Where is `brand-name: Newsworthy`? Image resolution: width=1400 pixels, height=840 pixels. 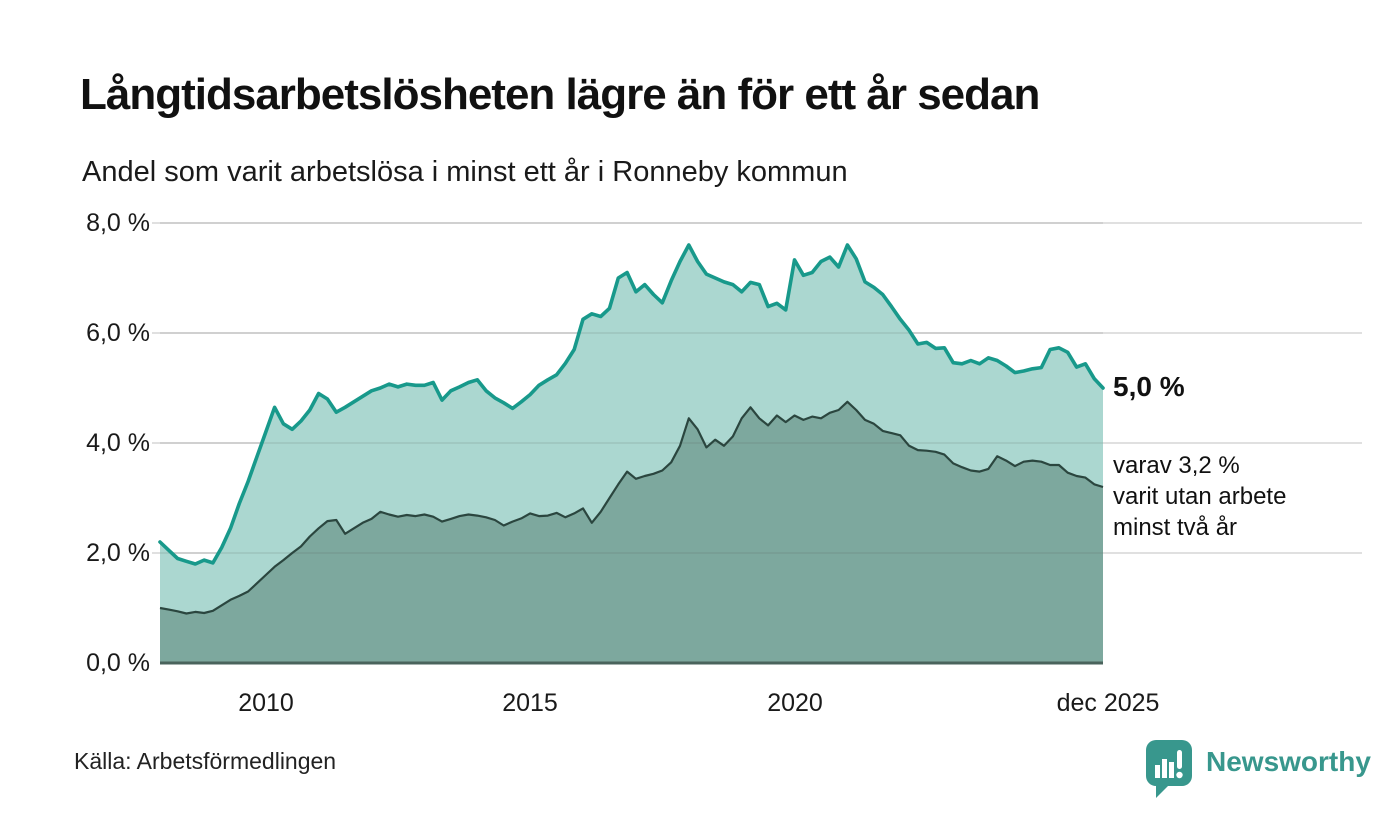 brand-name: Newsworthy is located at coordinates (1288, 761).